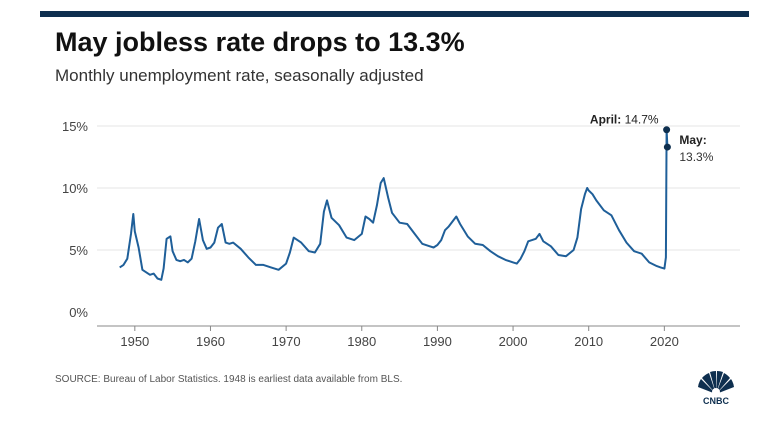  What do you see at coordinates (588, 341) in the screenshot?
I see `x-tick-label-2010: 2010` at bounding box center [588, 341].